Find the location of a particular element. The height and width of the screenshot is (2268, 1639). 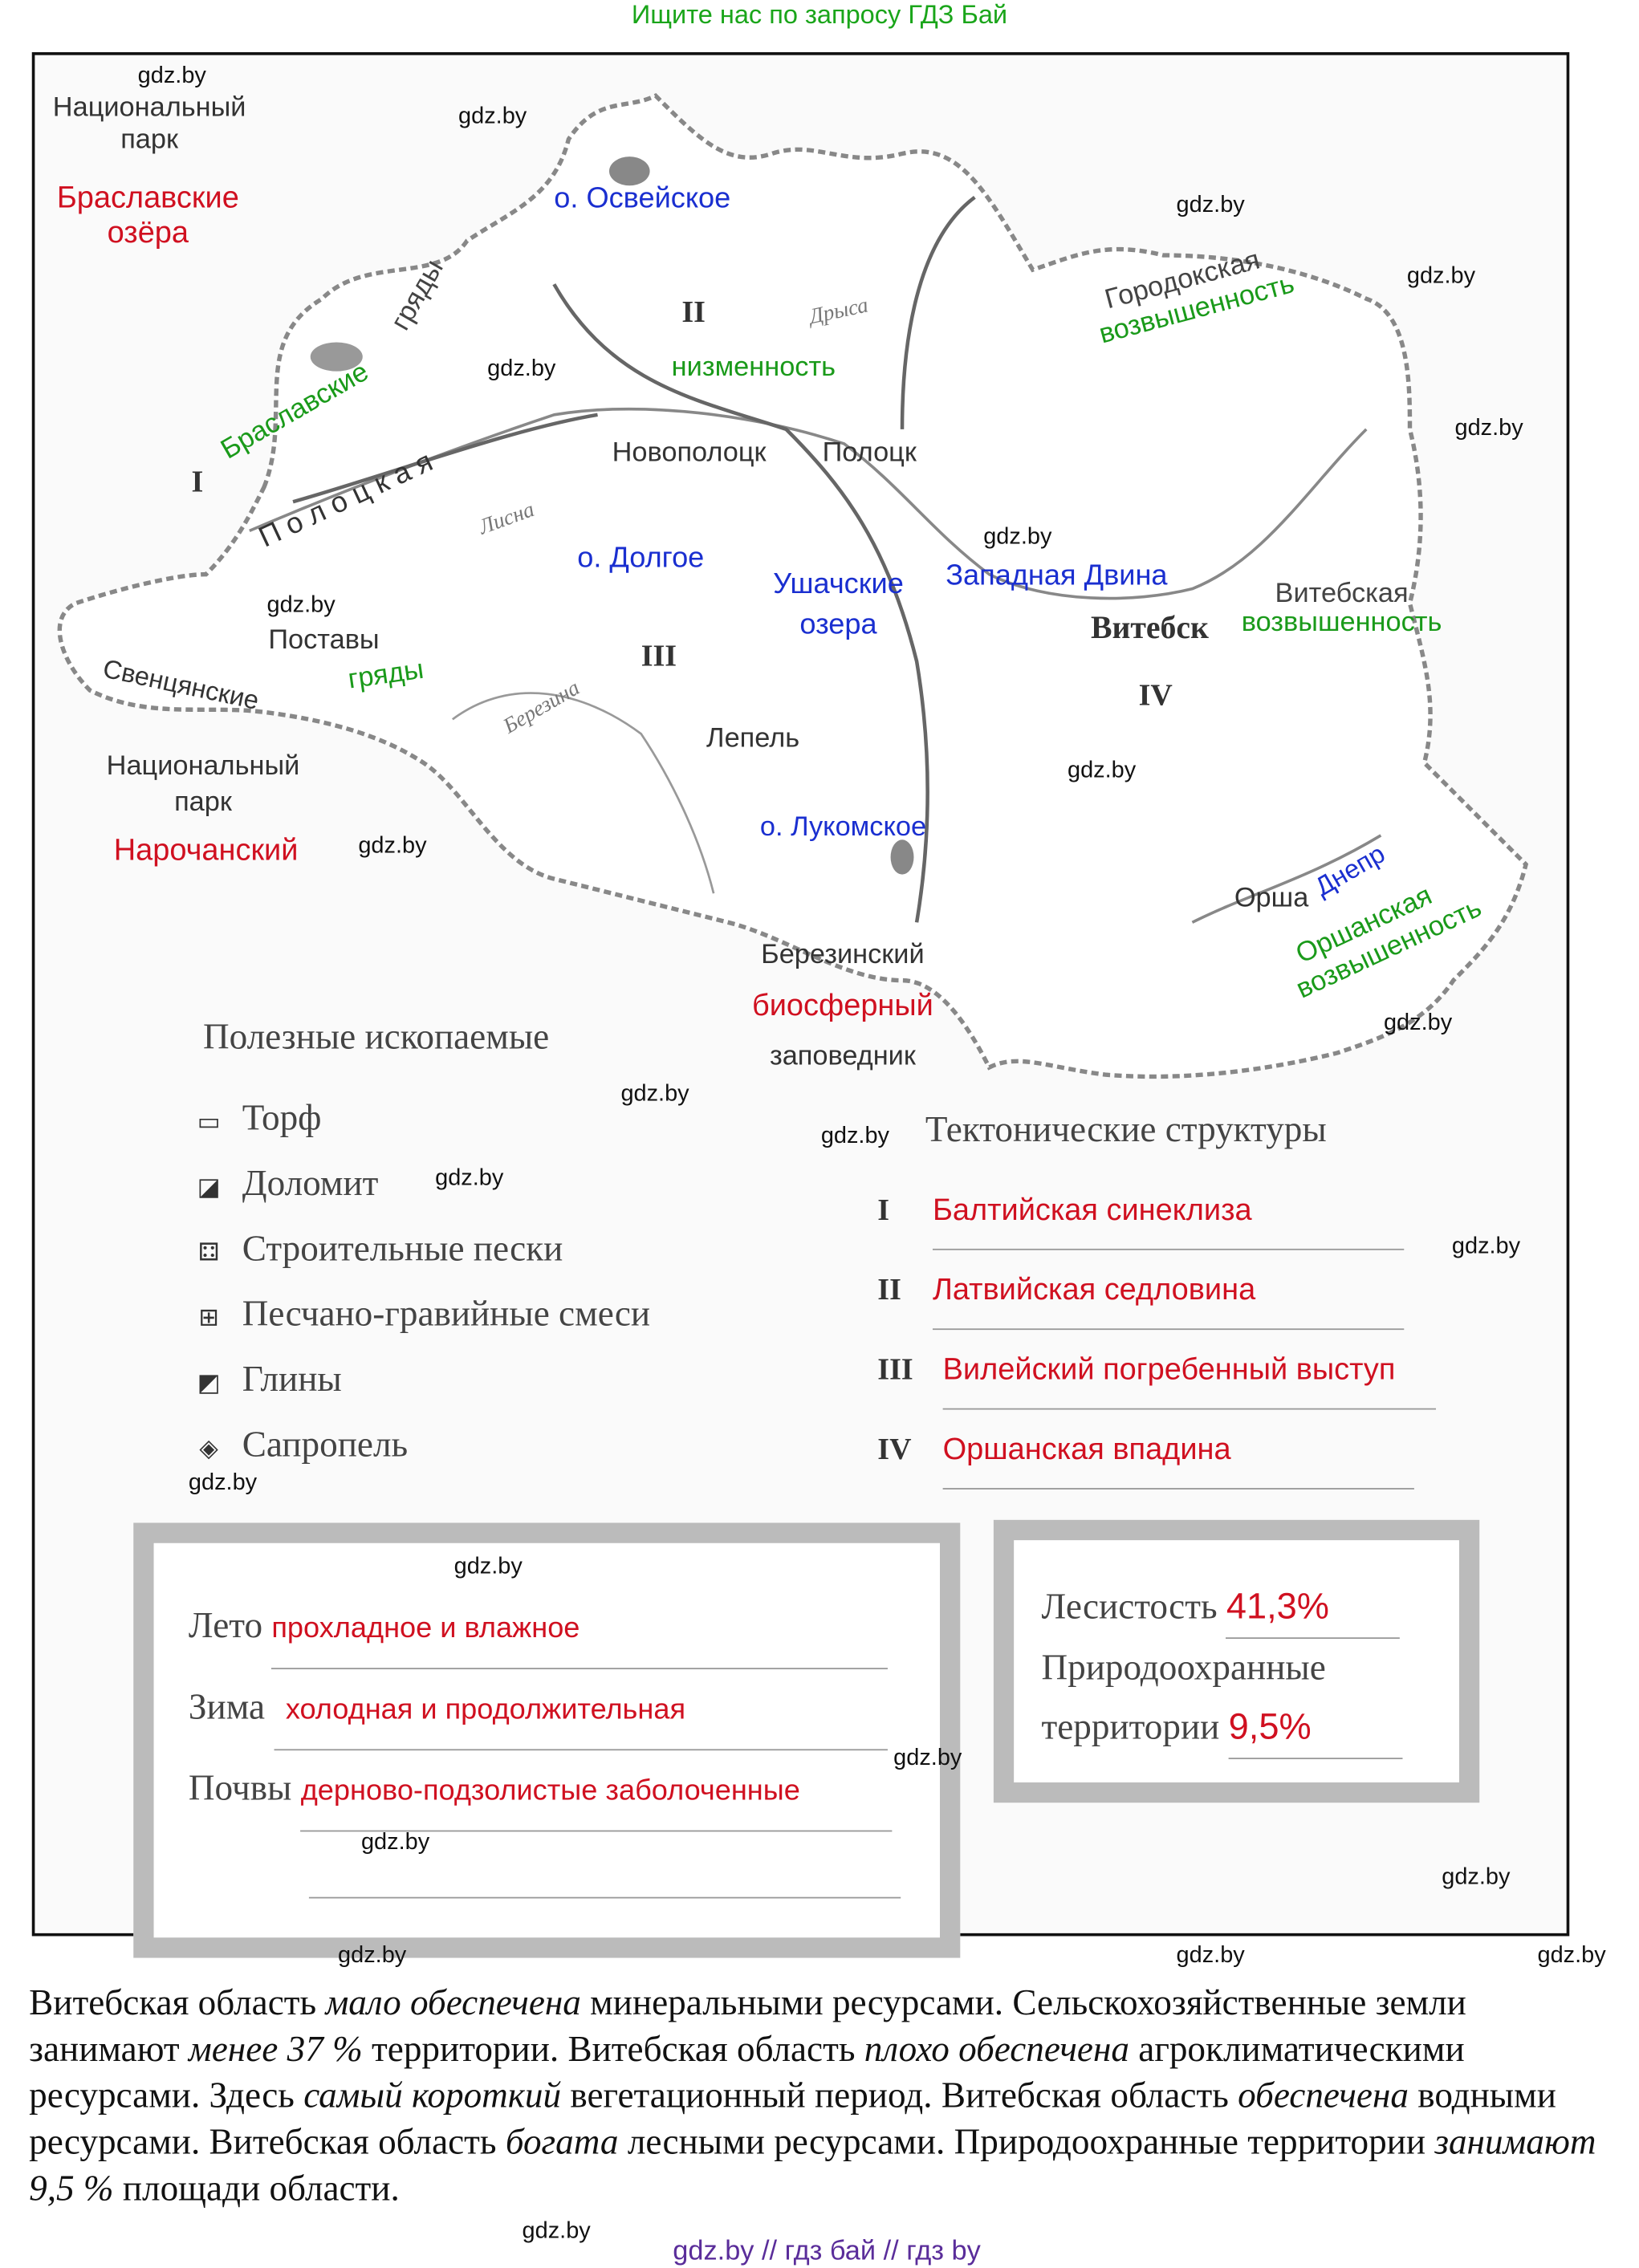

building-sand-icon: ⚃ is located at coordinates (208, 1252).